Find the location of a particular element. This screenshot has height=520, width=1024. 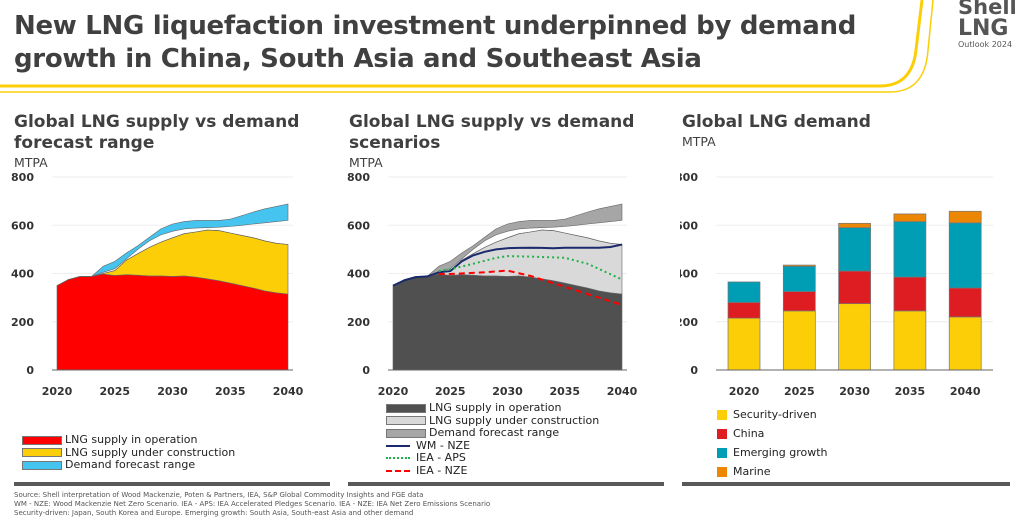

logo-line-3: Outlook 2024 is located at coordinates (985, 44).